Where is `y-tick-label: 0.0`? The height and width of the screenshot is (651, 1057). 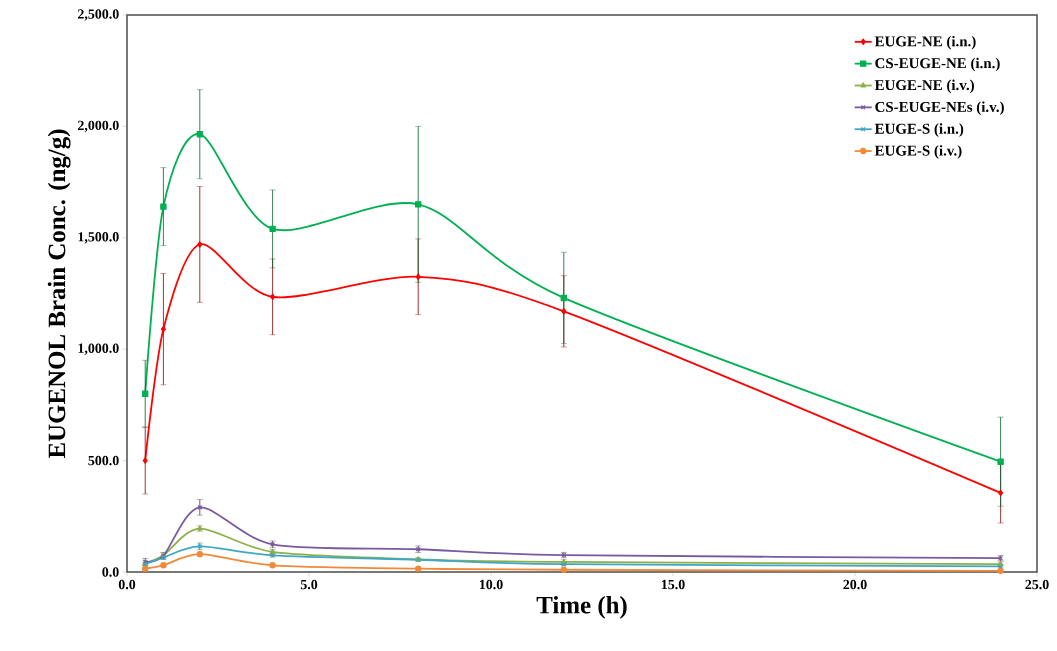
y-tick-label: 0.0 is located at coordinates (110, 572).